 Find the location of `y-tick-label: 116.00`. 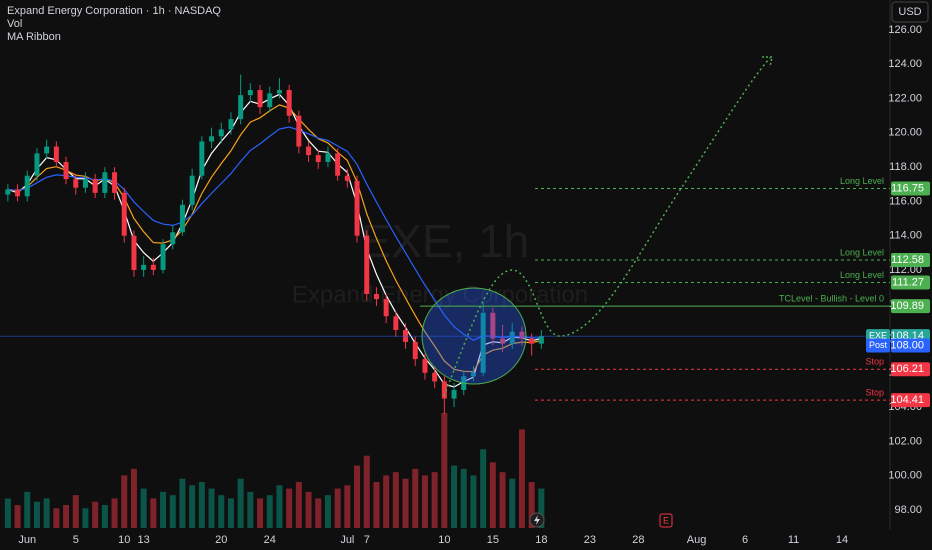

y-tick-label: 116.00 is located at coordinates (905, 201).